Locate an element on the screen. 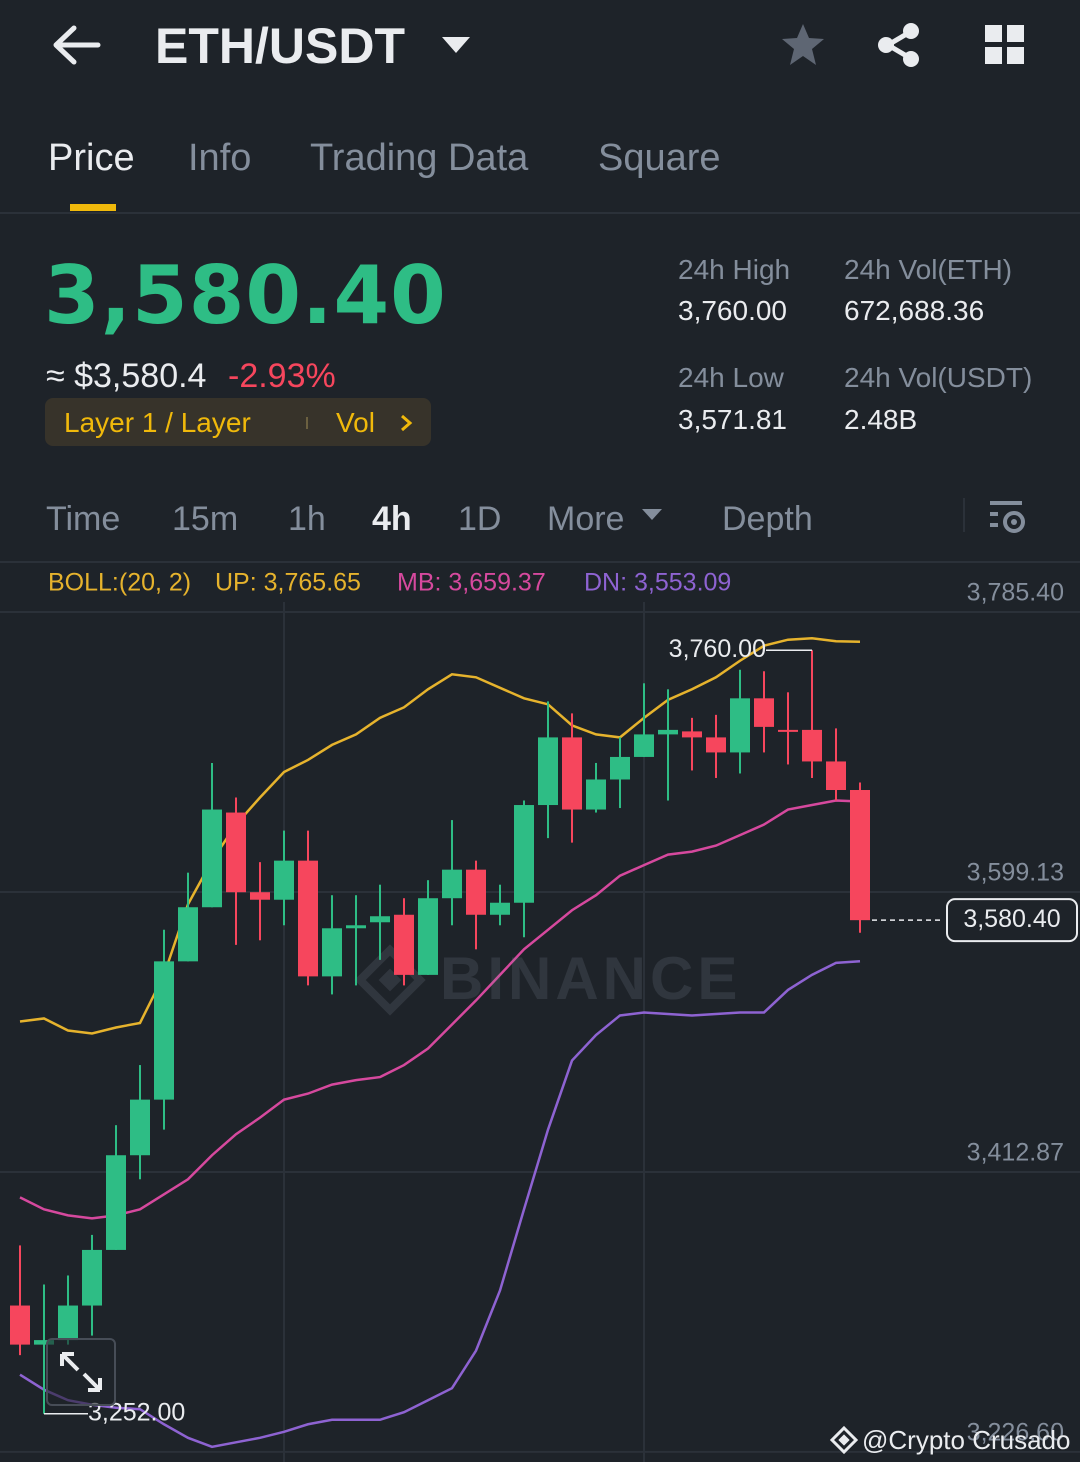 The image size is (1080, 1462). chart-settings is located at coordinates (1008, 517).